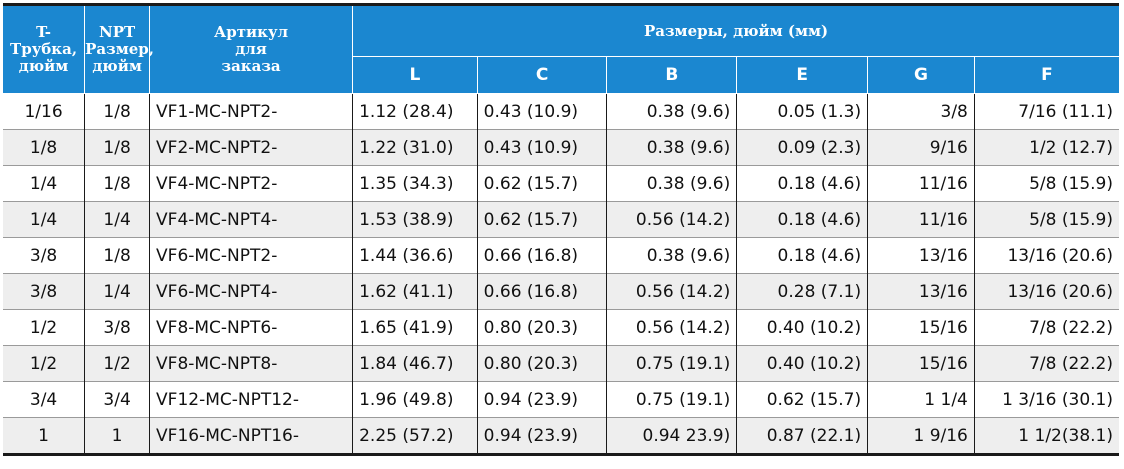 This screenshot has width=1124, height=469. I want to click on npt-size-header: NPT Размер, дюйм, so click(119, 49).